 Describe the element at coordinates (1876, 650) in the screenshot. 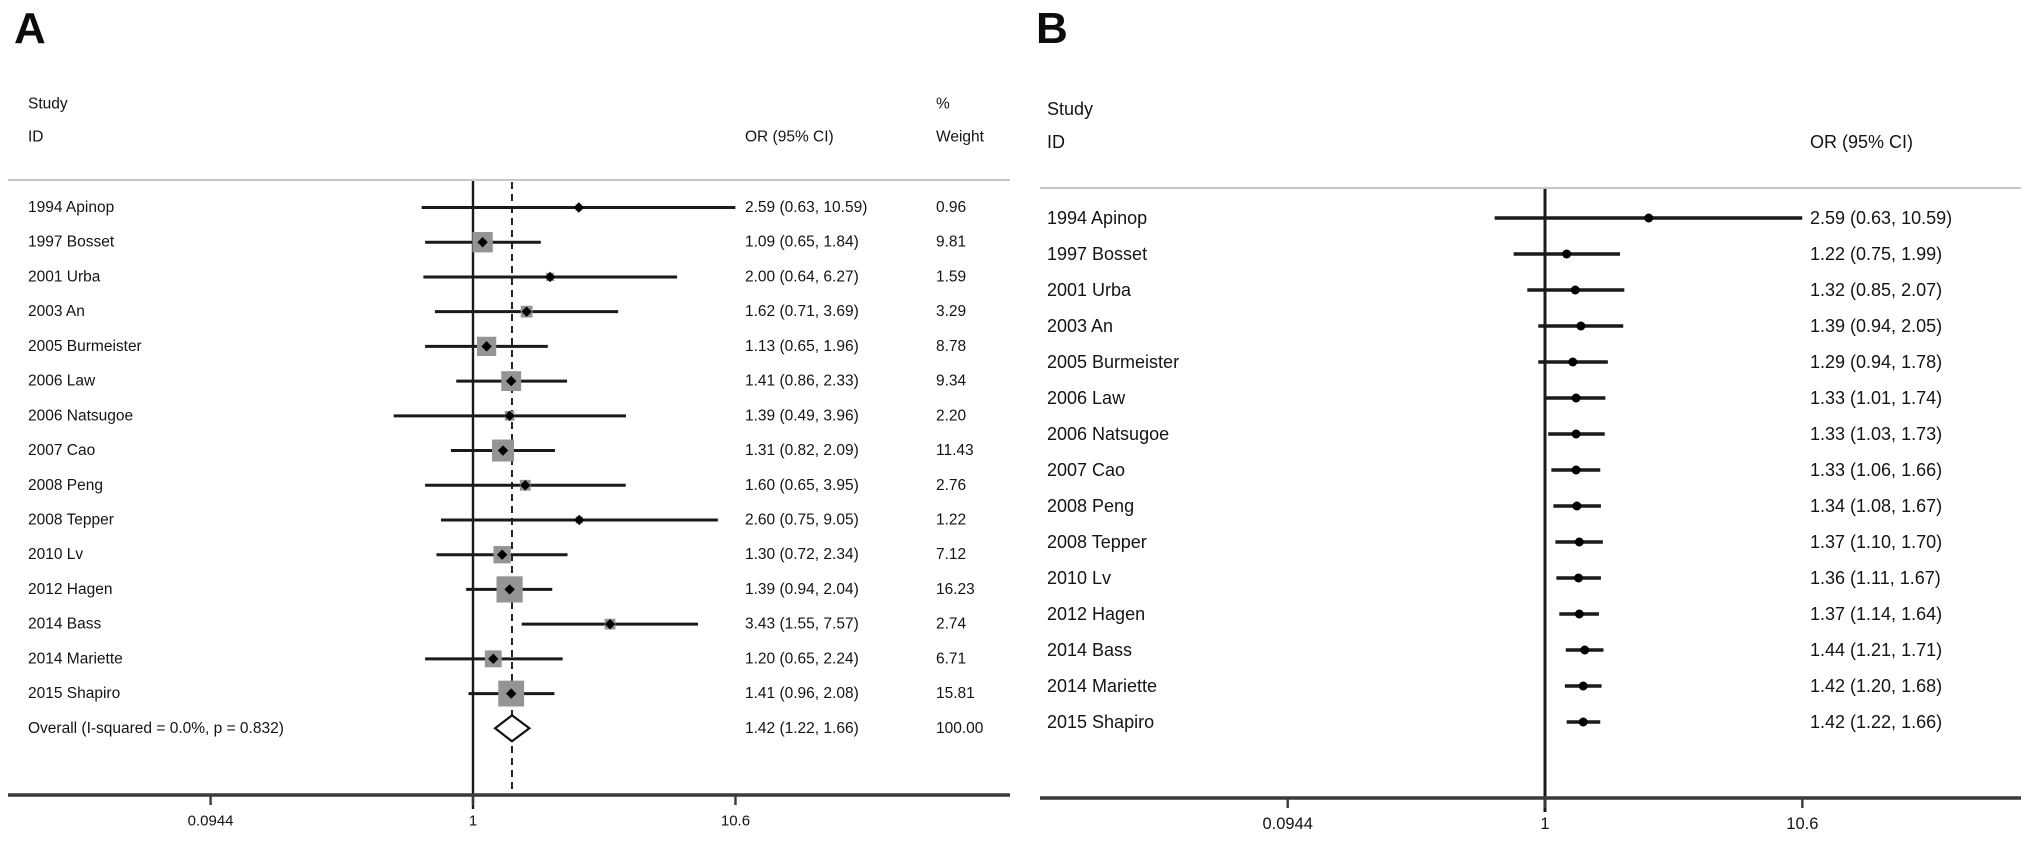

I see `or-ci-value: 1.44 (1.21, 1.71)` at that location.